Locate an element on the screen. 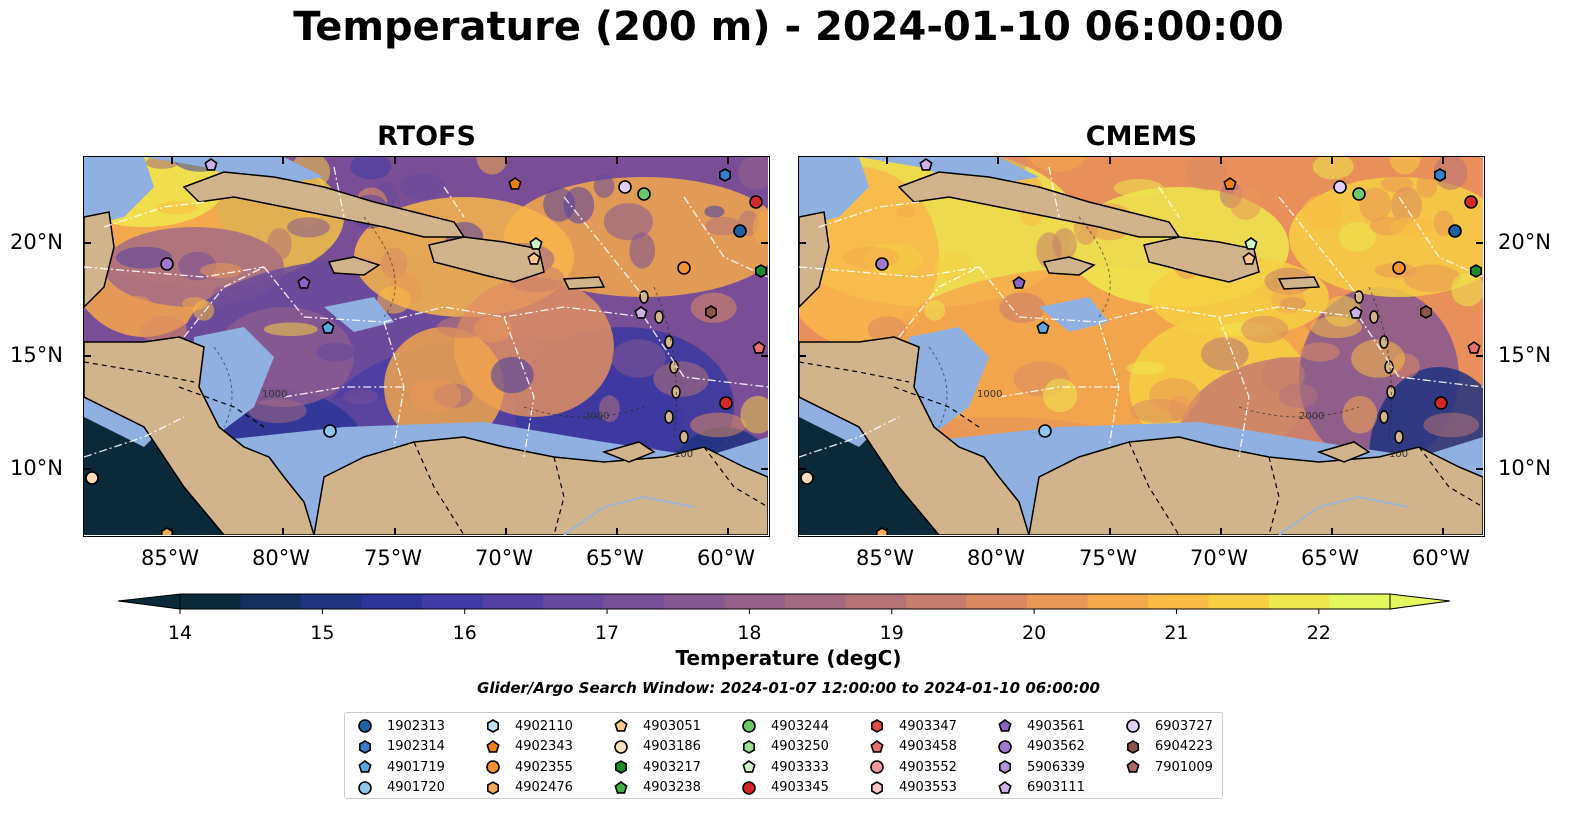 This screenshot has width=1577, height=827. legend-item-4903553: 4903553 is located at coordinates (913, 788).